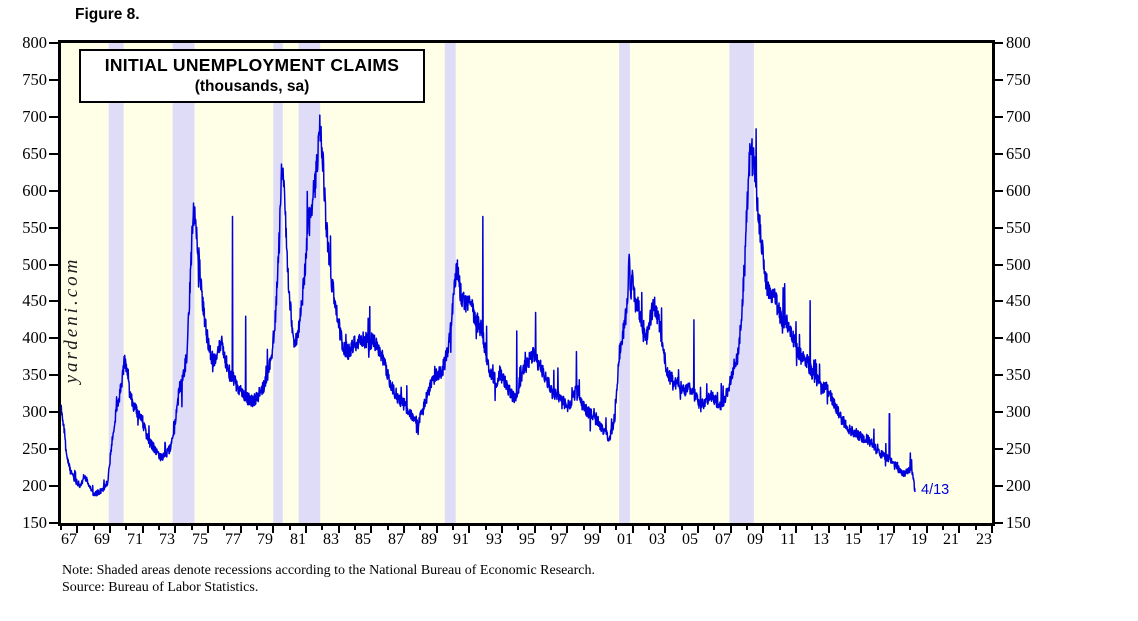 The height and width of the screenshot is (621, 1138). What do you see at coordinates (1018, 264) in the screenshot?
I see `y-axis-label-right: 500` at bounding box center [1018, 264].